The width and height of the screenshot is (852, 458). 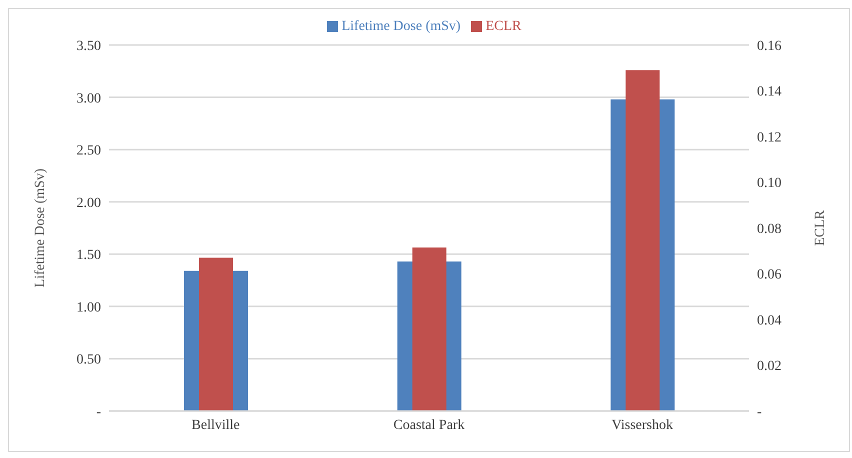 I want to click on y-tick-label: 3.50, so click(x=88, y=46).